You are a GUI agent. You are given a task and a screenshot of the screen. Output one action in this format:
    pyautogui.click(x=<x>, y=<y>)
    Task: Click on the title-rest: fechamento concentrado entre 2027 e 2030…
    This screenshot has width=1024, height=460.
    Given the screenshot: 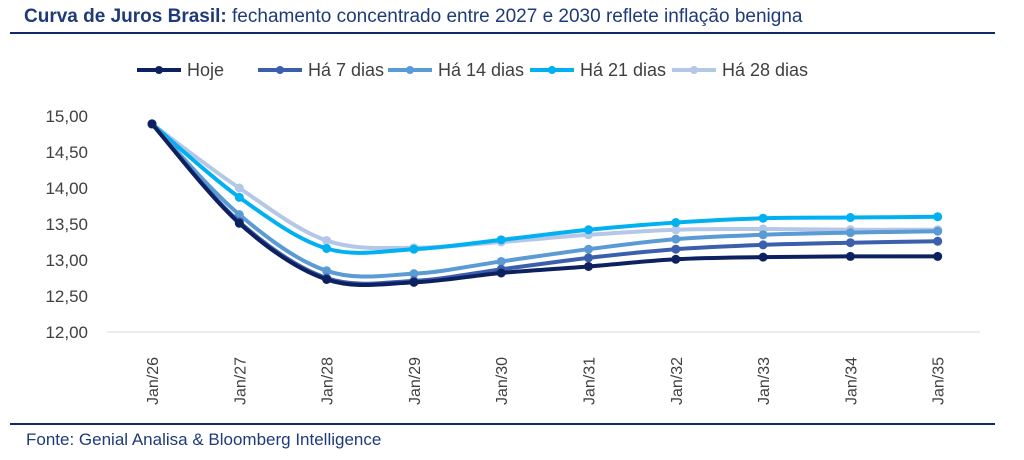 What is the action you would take?
    pyautogui.click(x=514, y=16)
    